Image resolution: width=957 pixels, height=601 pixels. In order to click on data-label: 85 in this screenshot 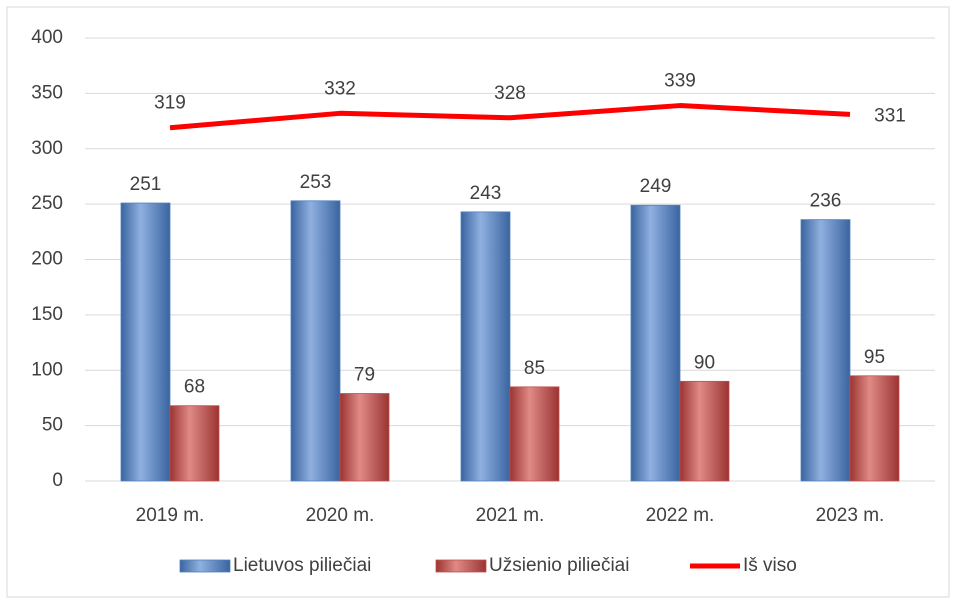, I will do `click(534, 368)`.